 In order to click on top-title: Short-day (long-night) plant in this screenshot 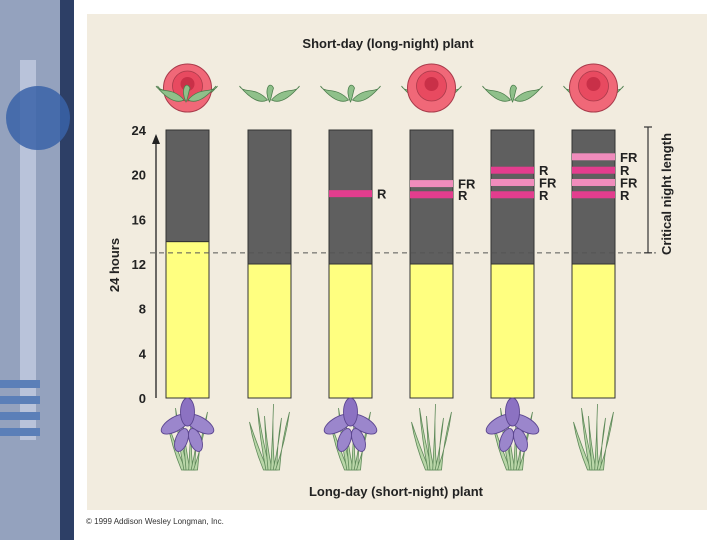, I will do `click(388, 43)`.